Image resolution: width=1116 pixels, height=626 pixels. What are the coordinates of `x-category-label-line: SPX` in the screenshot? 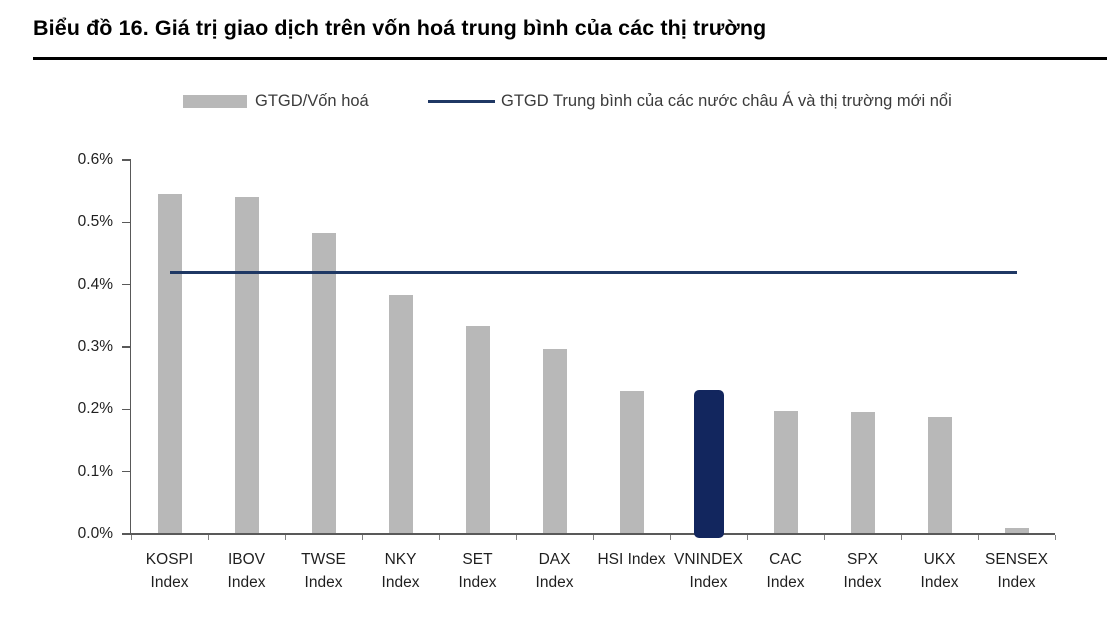 It's located at (862, 559).